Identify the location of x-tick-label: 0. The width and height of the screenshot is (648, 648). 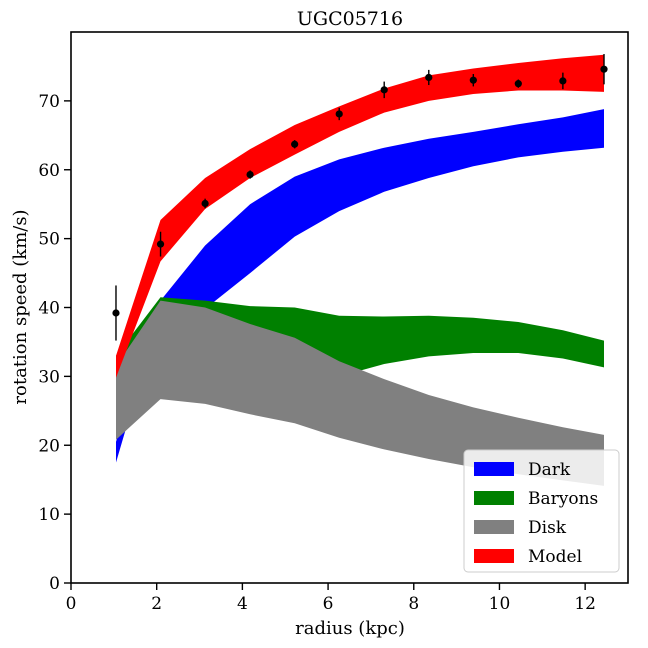
(71, 604).